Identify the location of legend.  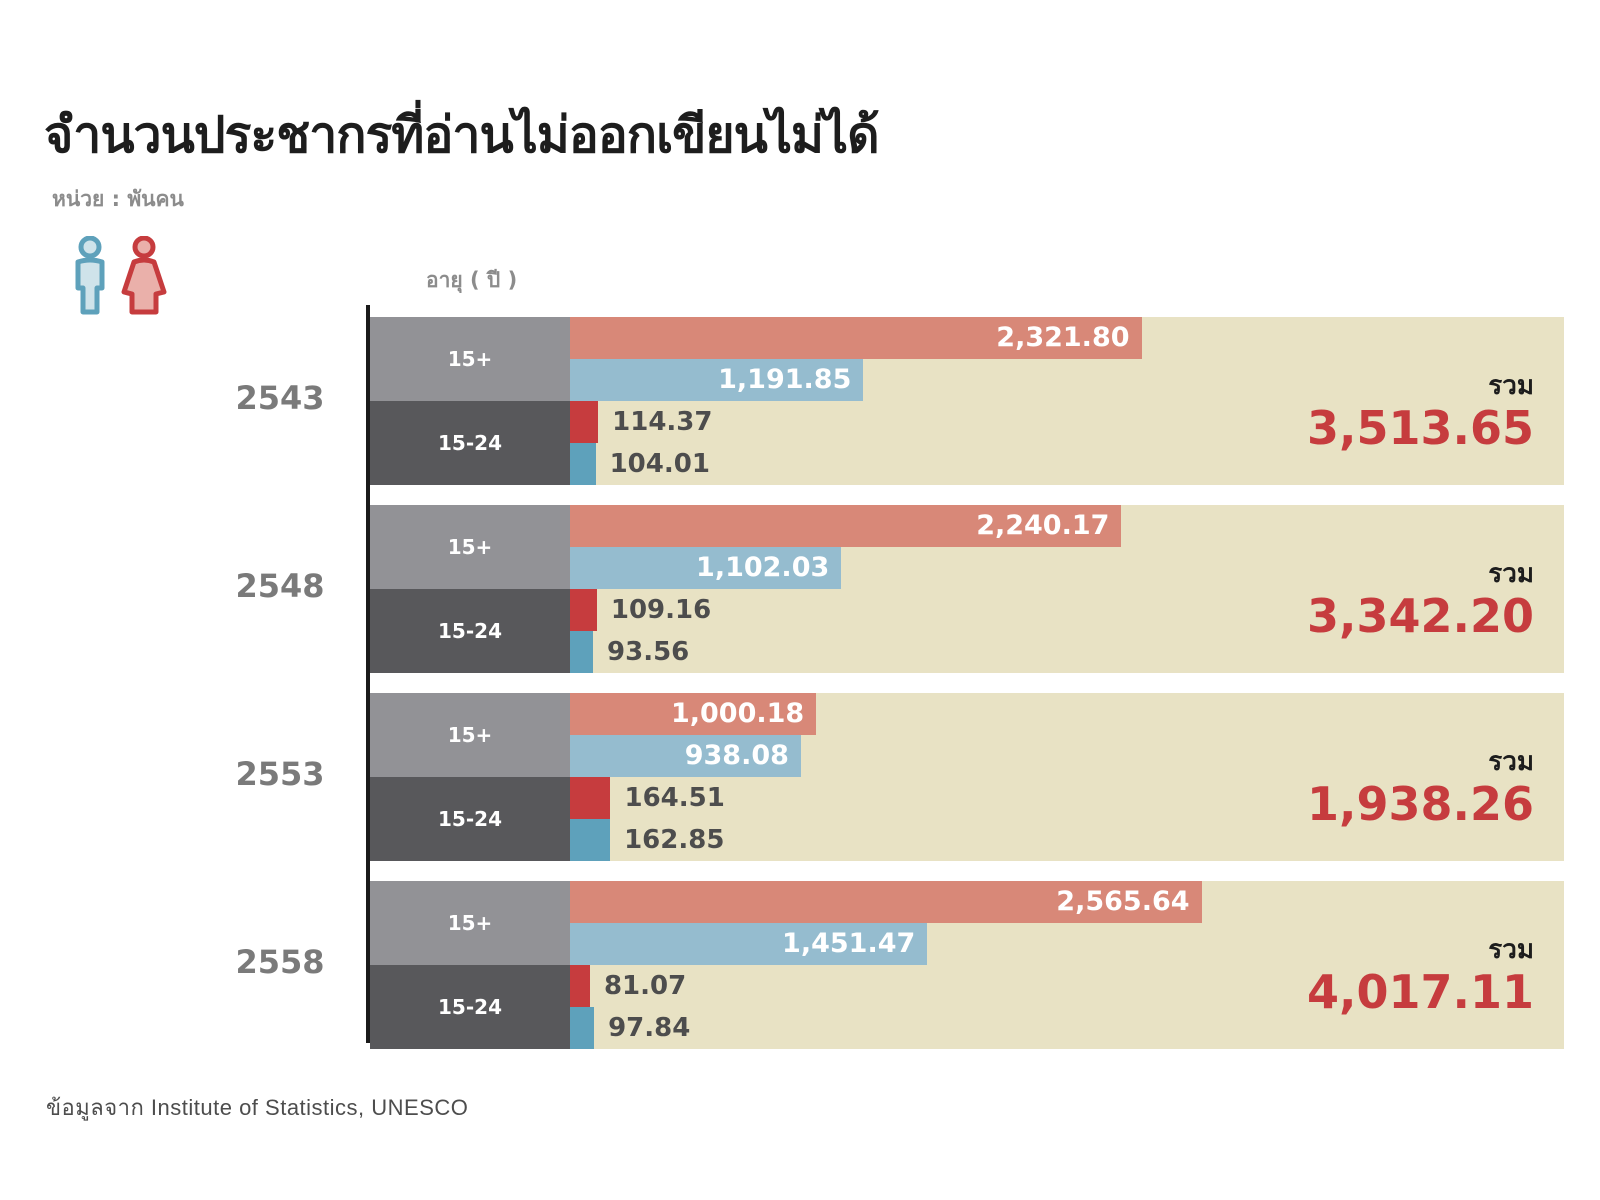
(121, 275).